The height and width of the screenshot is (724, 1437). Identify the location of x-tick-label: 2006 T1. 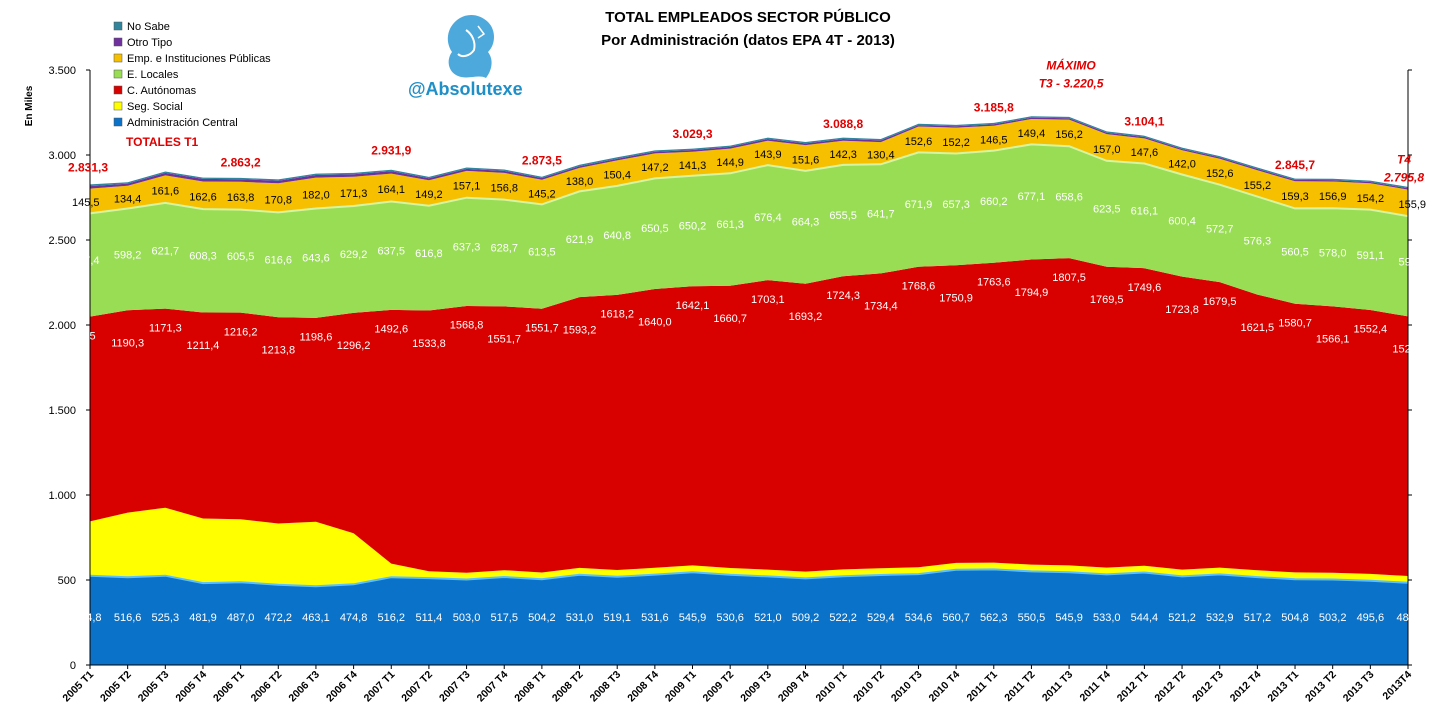
(229, 687).